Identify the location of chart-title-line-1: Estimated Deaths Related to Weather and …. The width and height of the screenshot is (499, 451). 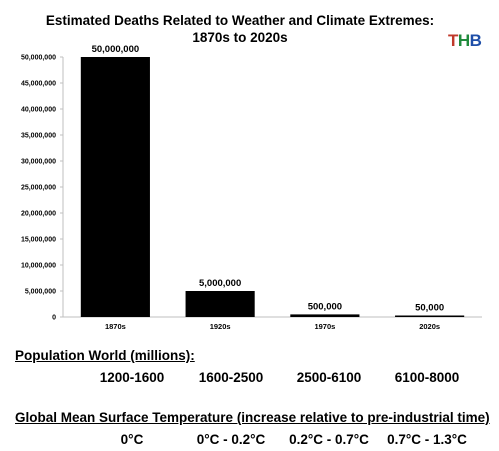
(240, 20).